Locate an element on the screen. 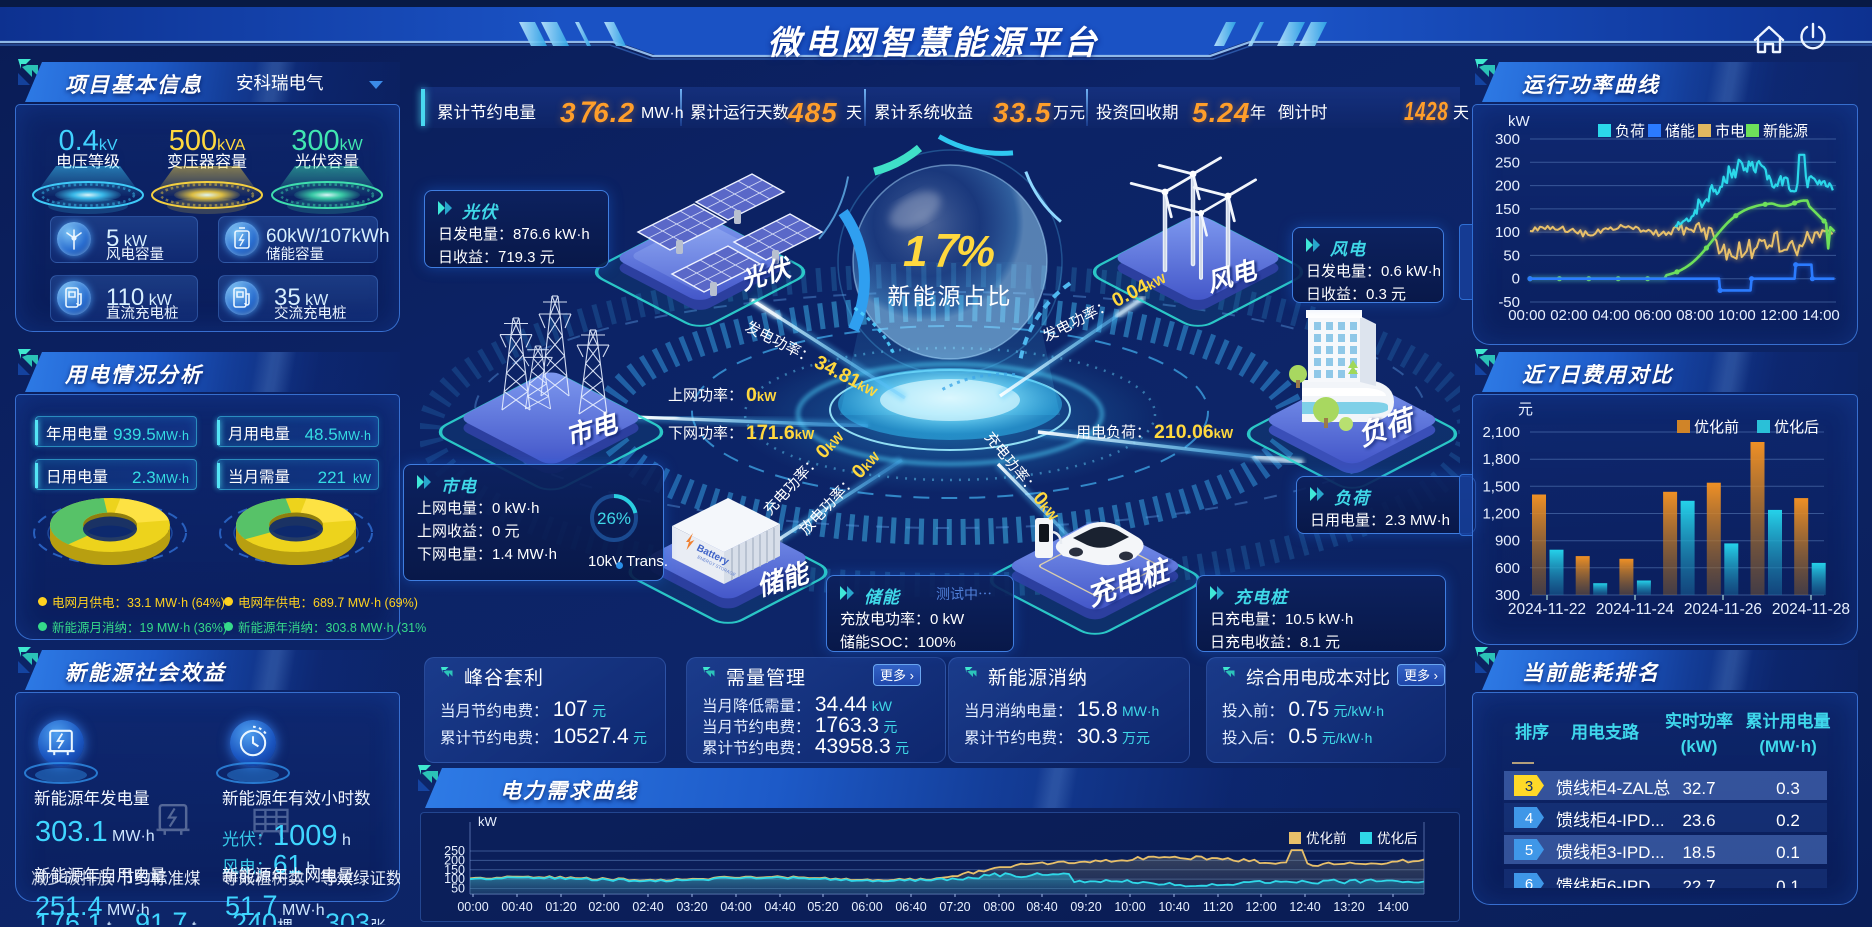  svg-text: 08:40 is located at coordinates (1041, 905).